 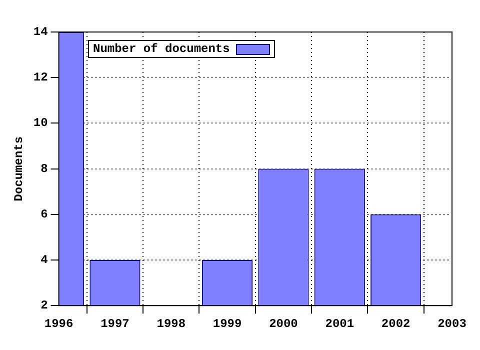 What do you see at coordinates (59, 323) in the screenshot?
I see `x-tick-label: 1996` at bounding box center [59, 323].